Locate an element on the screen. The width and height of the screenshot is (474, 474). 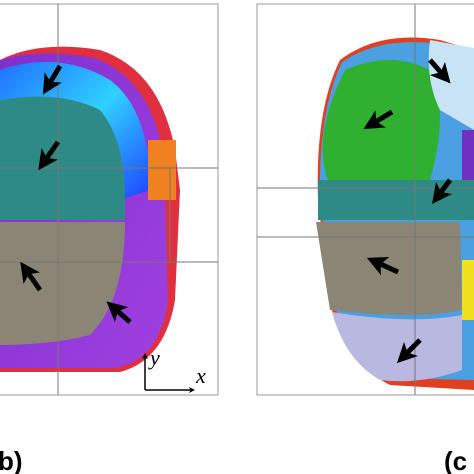
axis-label: y is located at coordinates (154, 357).